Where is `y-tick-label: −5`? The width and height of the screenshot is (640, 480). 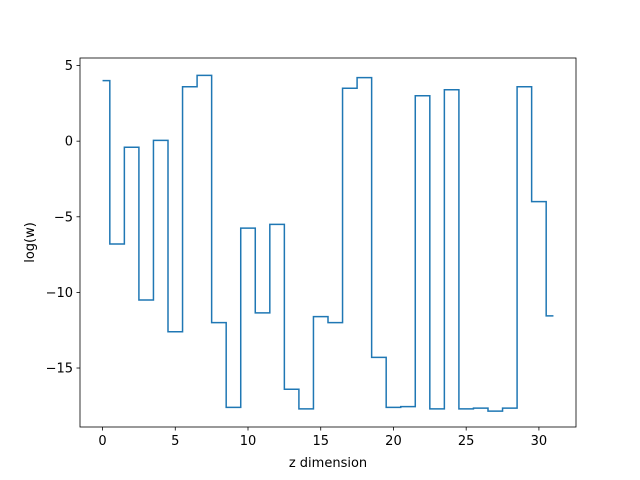
y-tick-label: −5 is located at coordinates (63, 217).